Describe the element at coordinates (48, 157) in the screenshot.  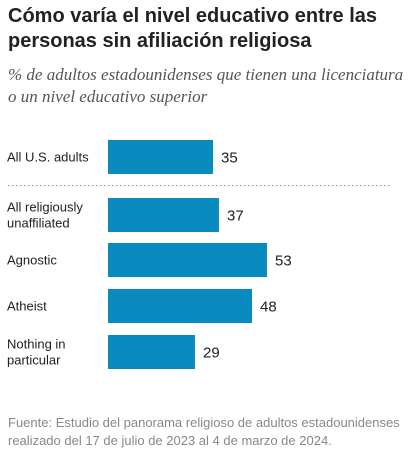
I see `category-label: All U.S. adults` at that location.